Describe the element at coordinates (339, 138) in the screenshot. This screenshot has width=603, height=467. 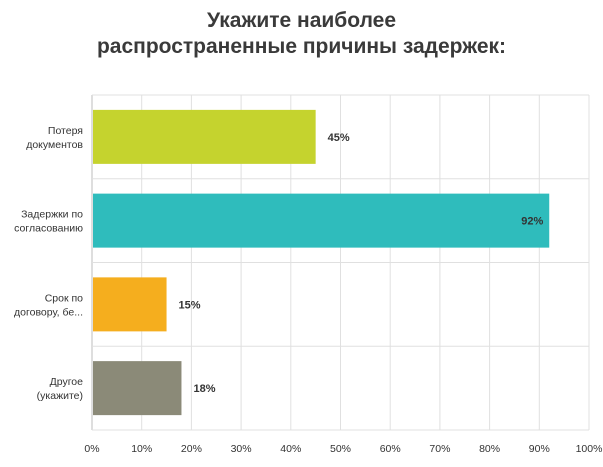
I see `data-label: 45%` at that location.